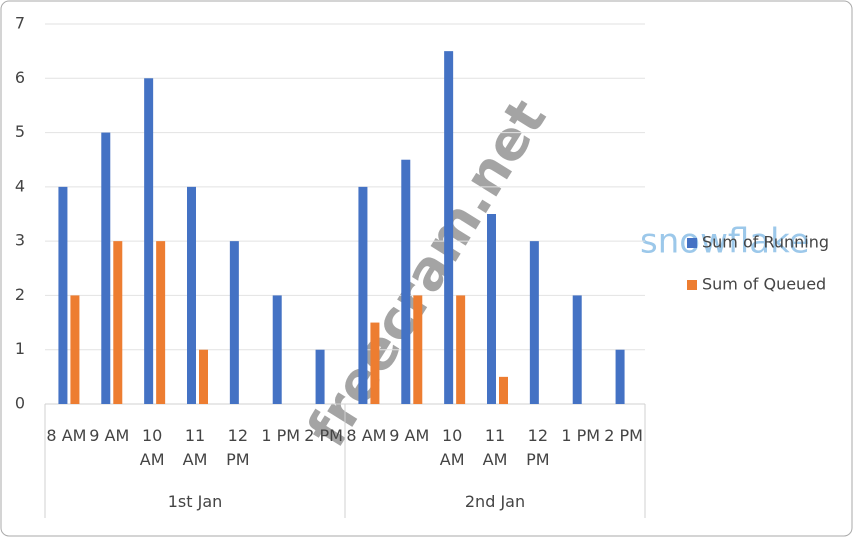  What do you see at coordinates (20, 77) in the screenshot?
I see `y-tick-label: 6` at bounding box center [20, 77].